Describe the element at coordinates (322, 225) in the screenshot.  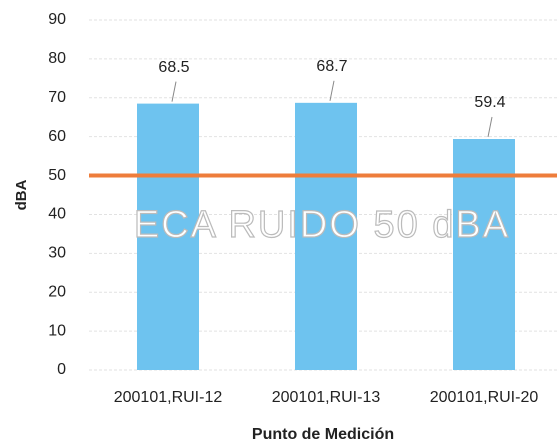
I see `threshold-label: ECA RUIDO 50 dBA` at that location.